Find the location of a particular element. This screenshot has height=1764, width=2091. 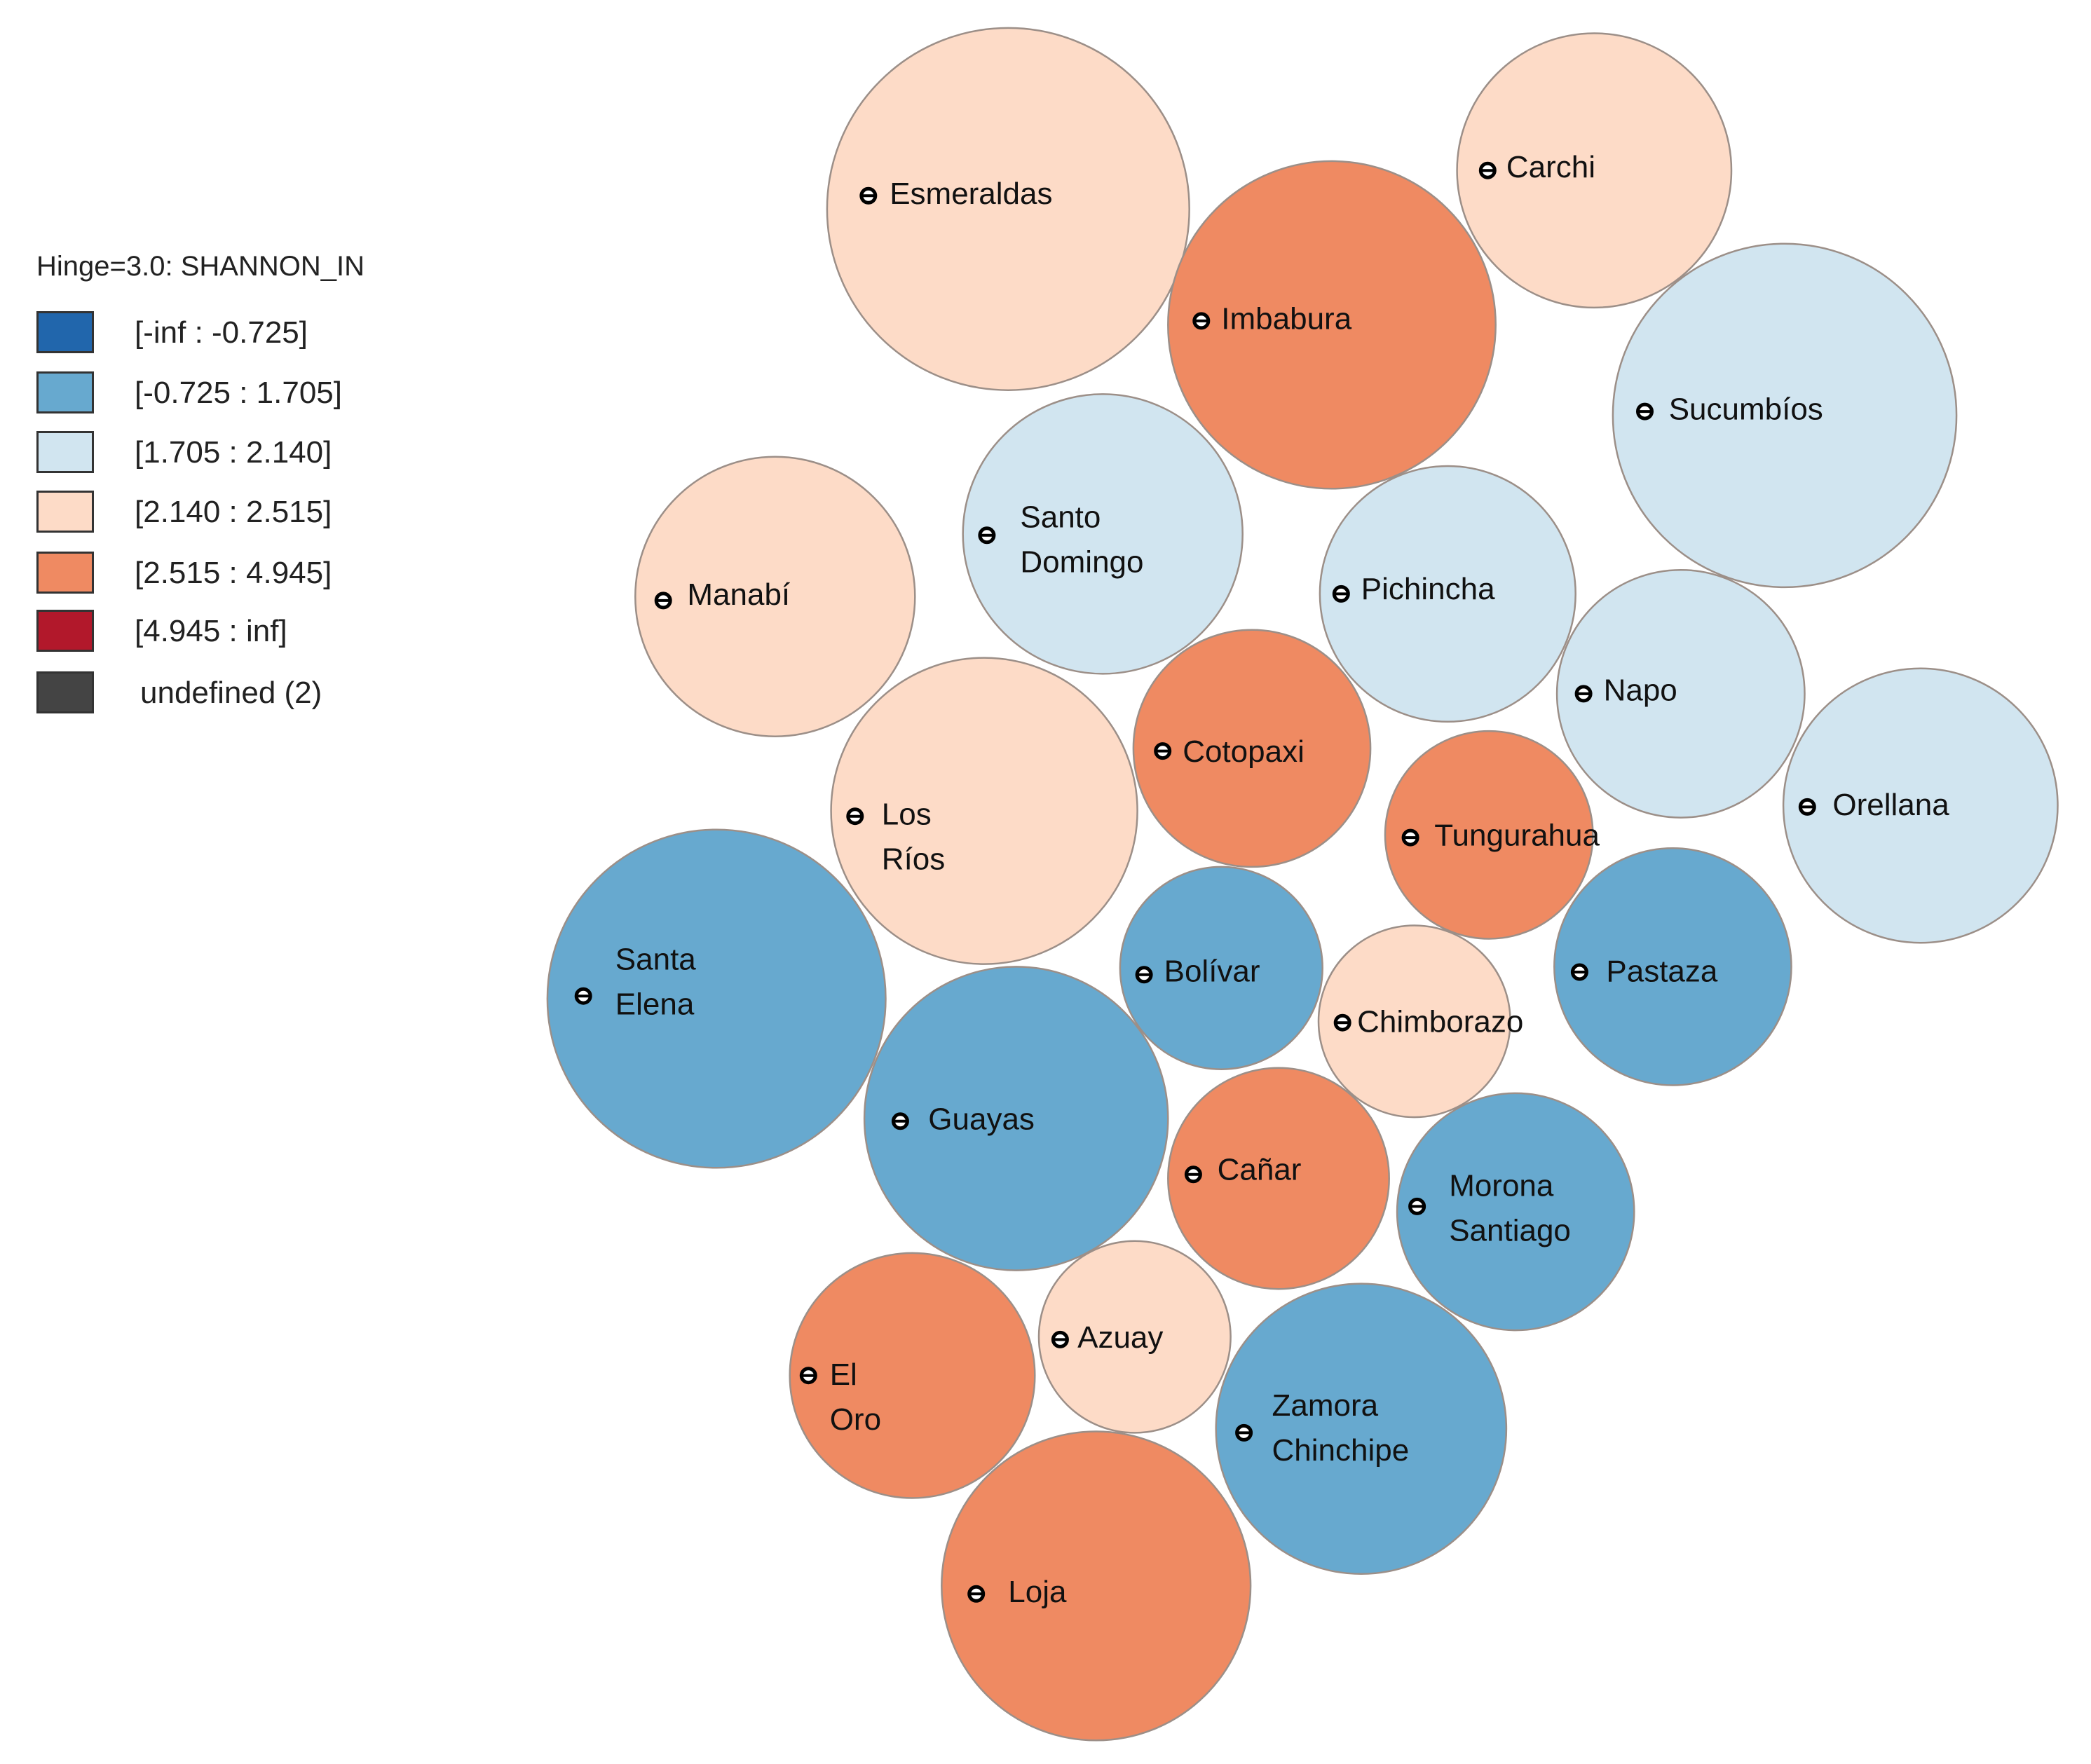

legend-label: [-0.725 : 1.705] is located at coordinates (238, 393).